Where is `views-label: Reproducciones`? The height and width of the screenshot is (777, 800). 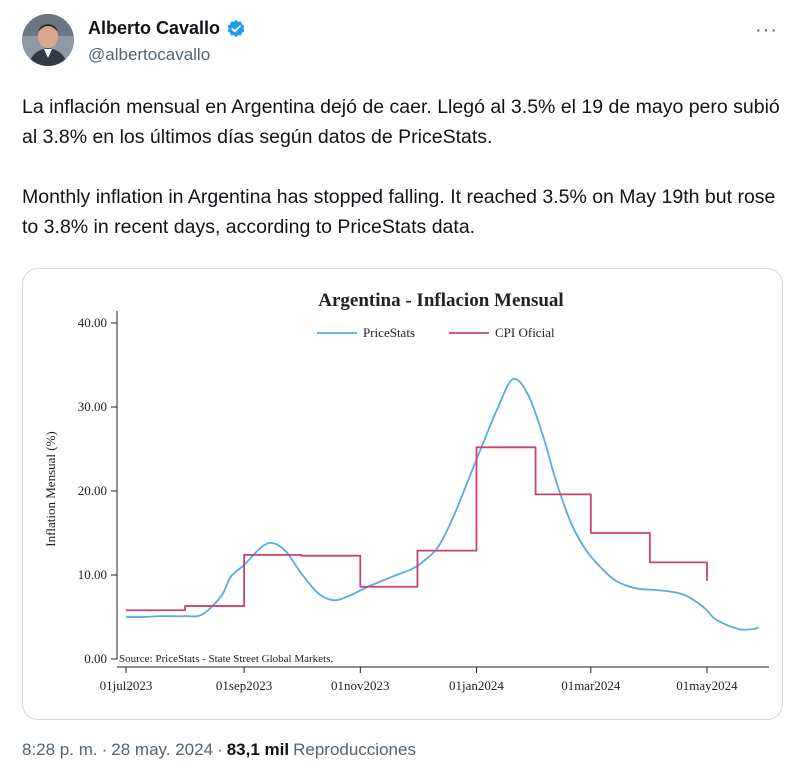
views-label: Reproducciones is located at coordinates (354, 749).